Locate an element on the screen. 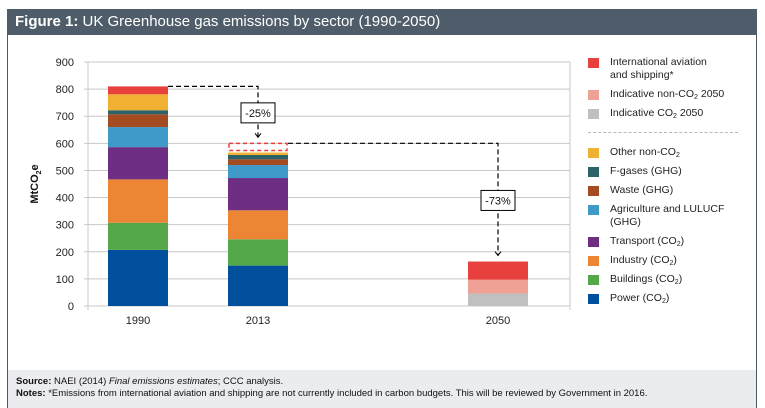 The width and height of the screenshot is (765, 408). legend-label: Indicative CO2 2050 is located at coordinates (657, 113).